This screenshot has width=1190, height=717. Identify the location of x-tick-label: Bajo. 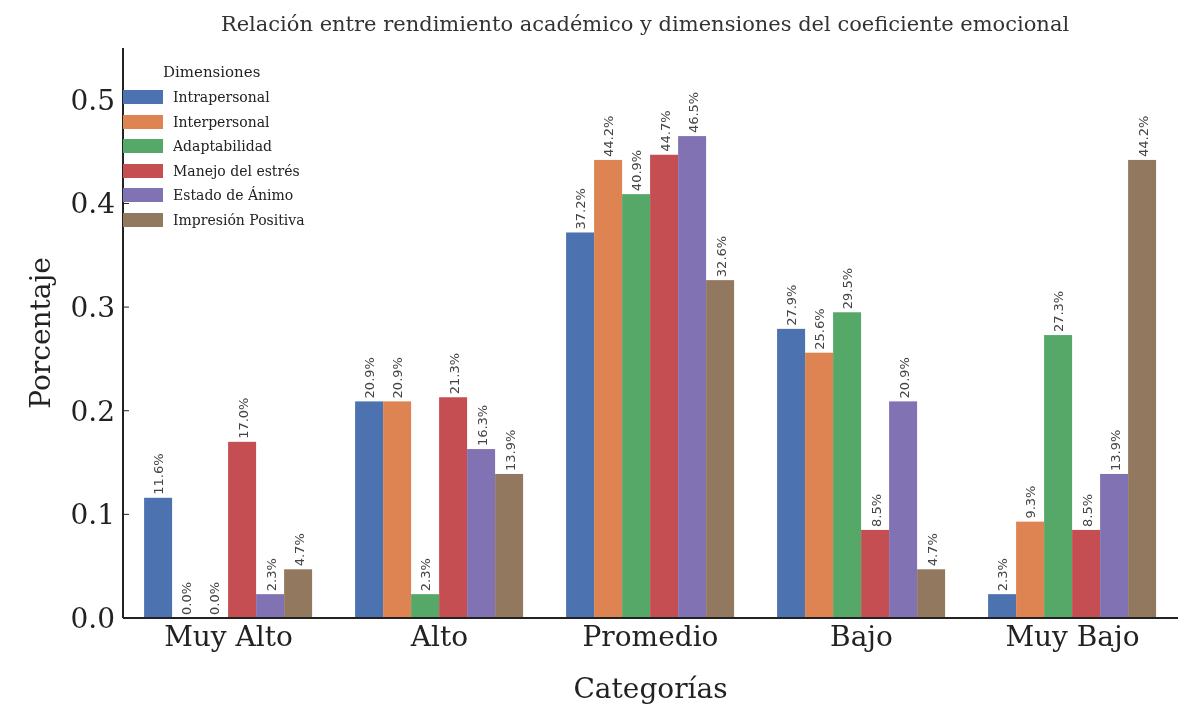
(861, 636).